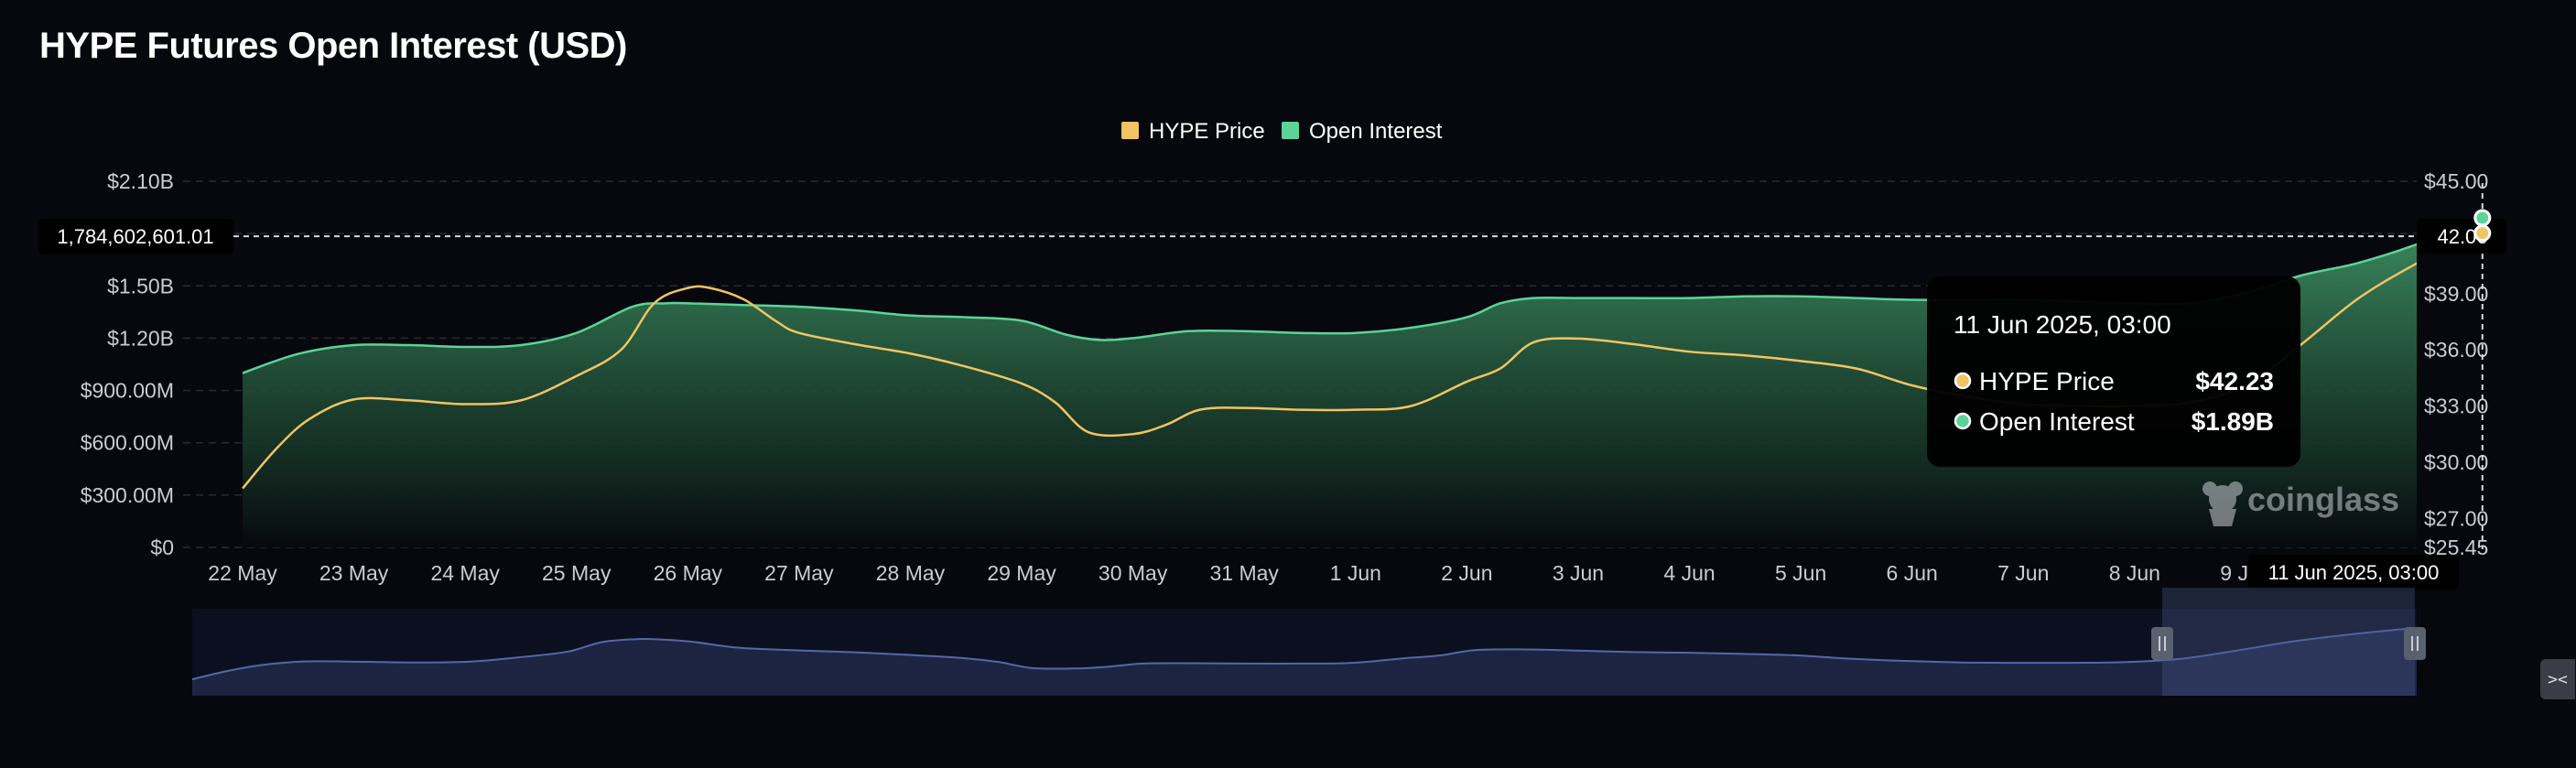  What do you see at coordinates (128, 391) in the screenshot?
I see `left-axis-tick-label: $900.00M` at bounding box center [128, 391].